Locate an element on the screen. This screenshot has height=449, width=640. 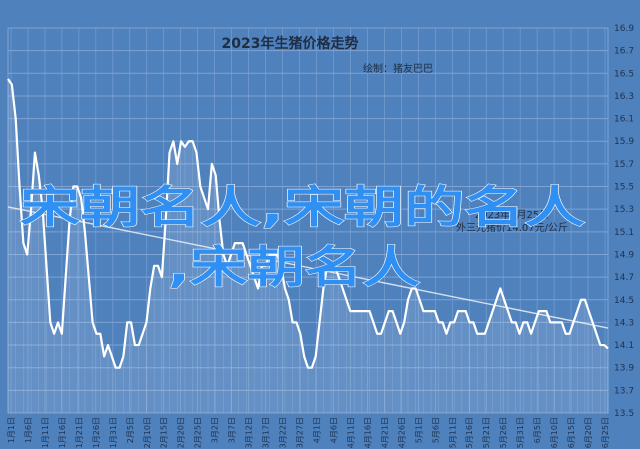
x-tick-label: 5月21日 is located at coordinates (486, 432).